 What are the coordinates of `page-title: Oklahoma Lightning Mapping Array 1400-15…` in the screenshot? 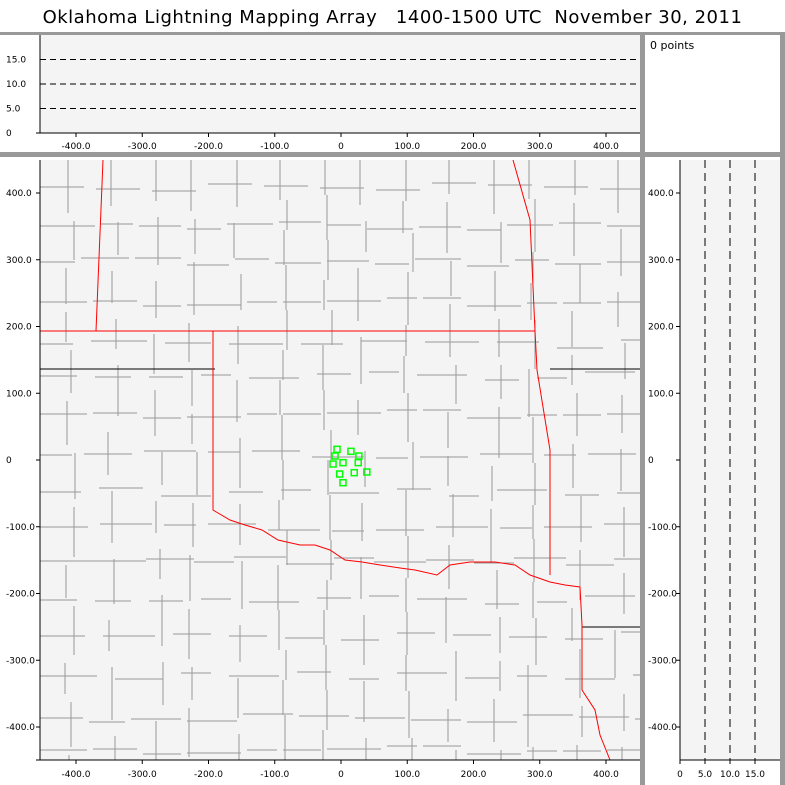 It's located at (392, 16).